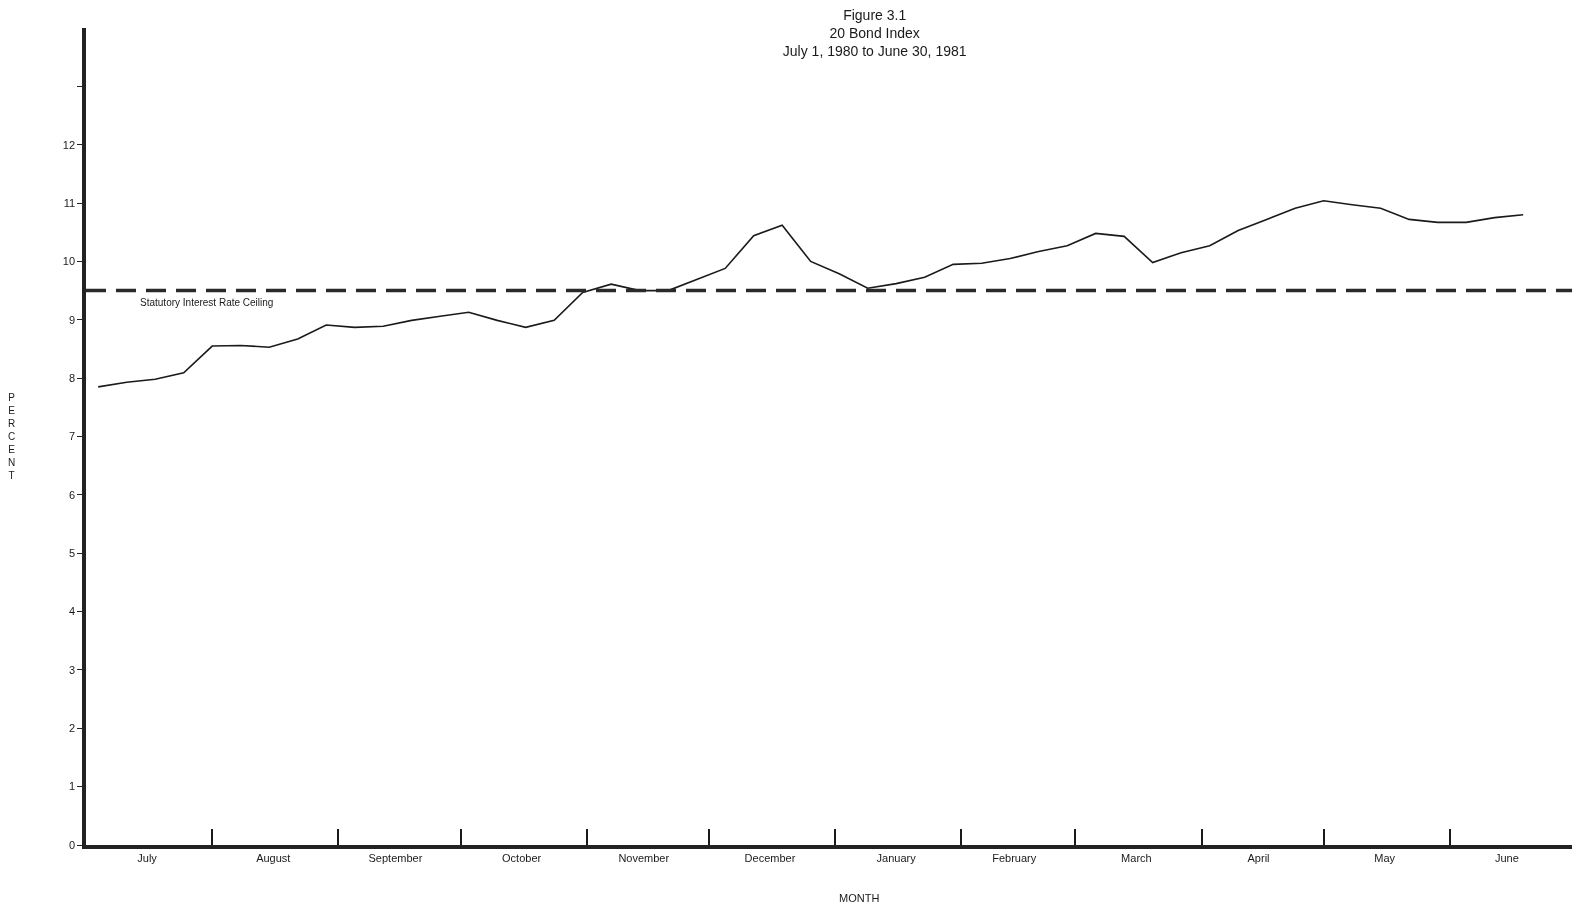  Describe the element at coordinates (644, 857) in the screenshot. I see `x-tick-label: November` at that location.